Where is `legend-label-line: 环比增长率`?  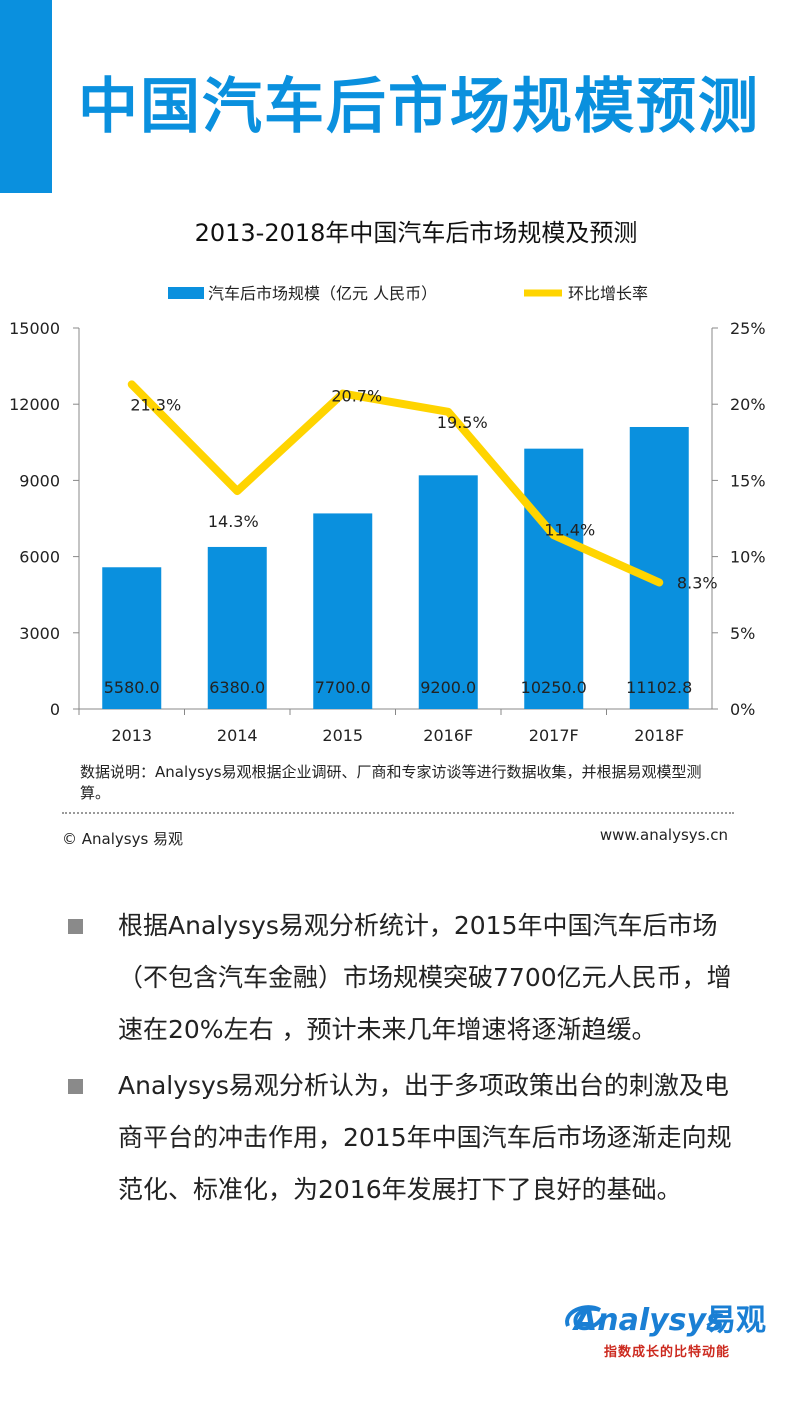 legend-label-line: 环比增长率 is located at coordinates (608, 293).